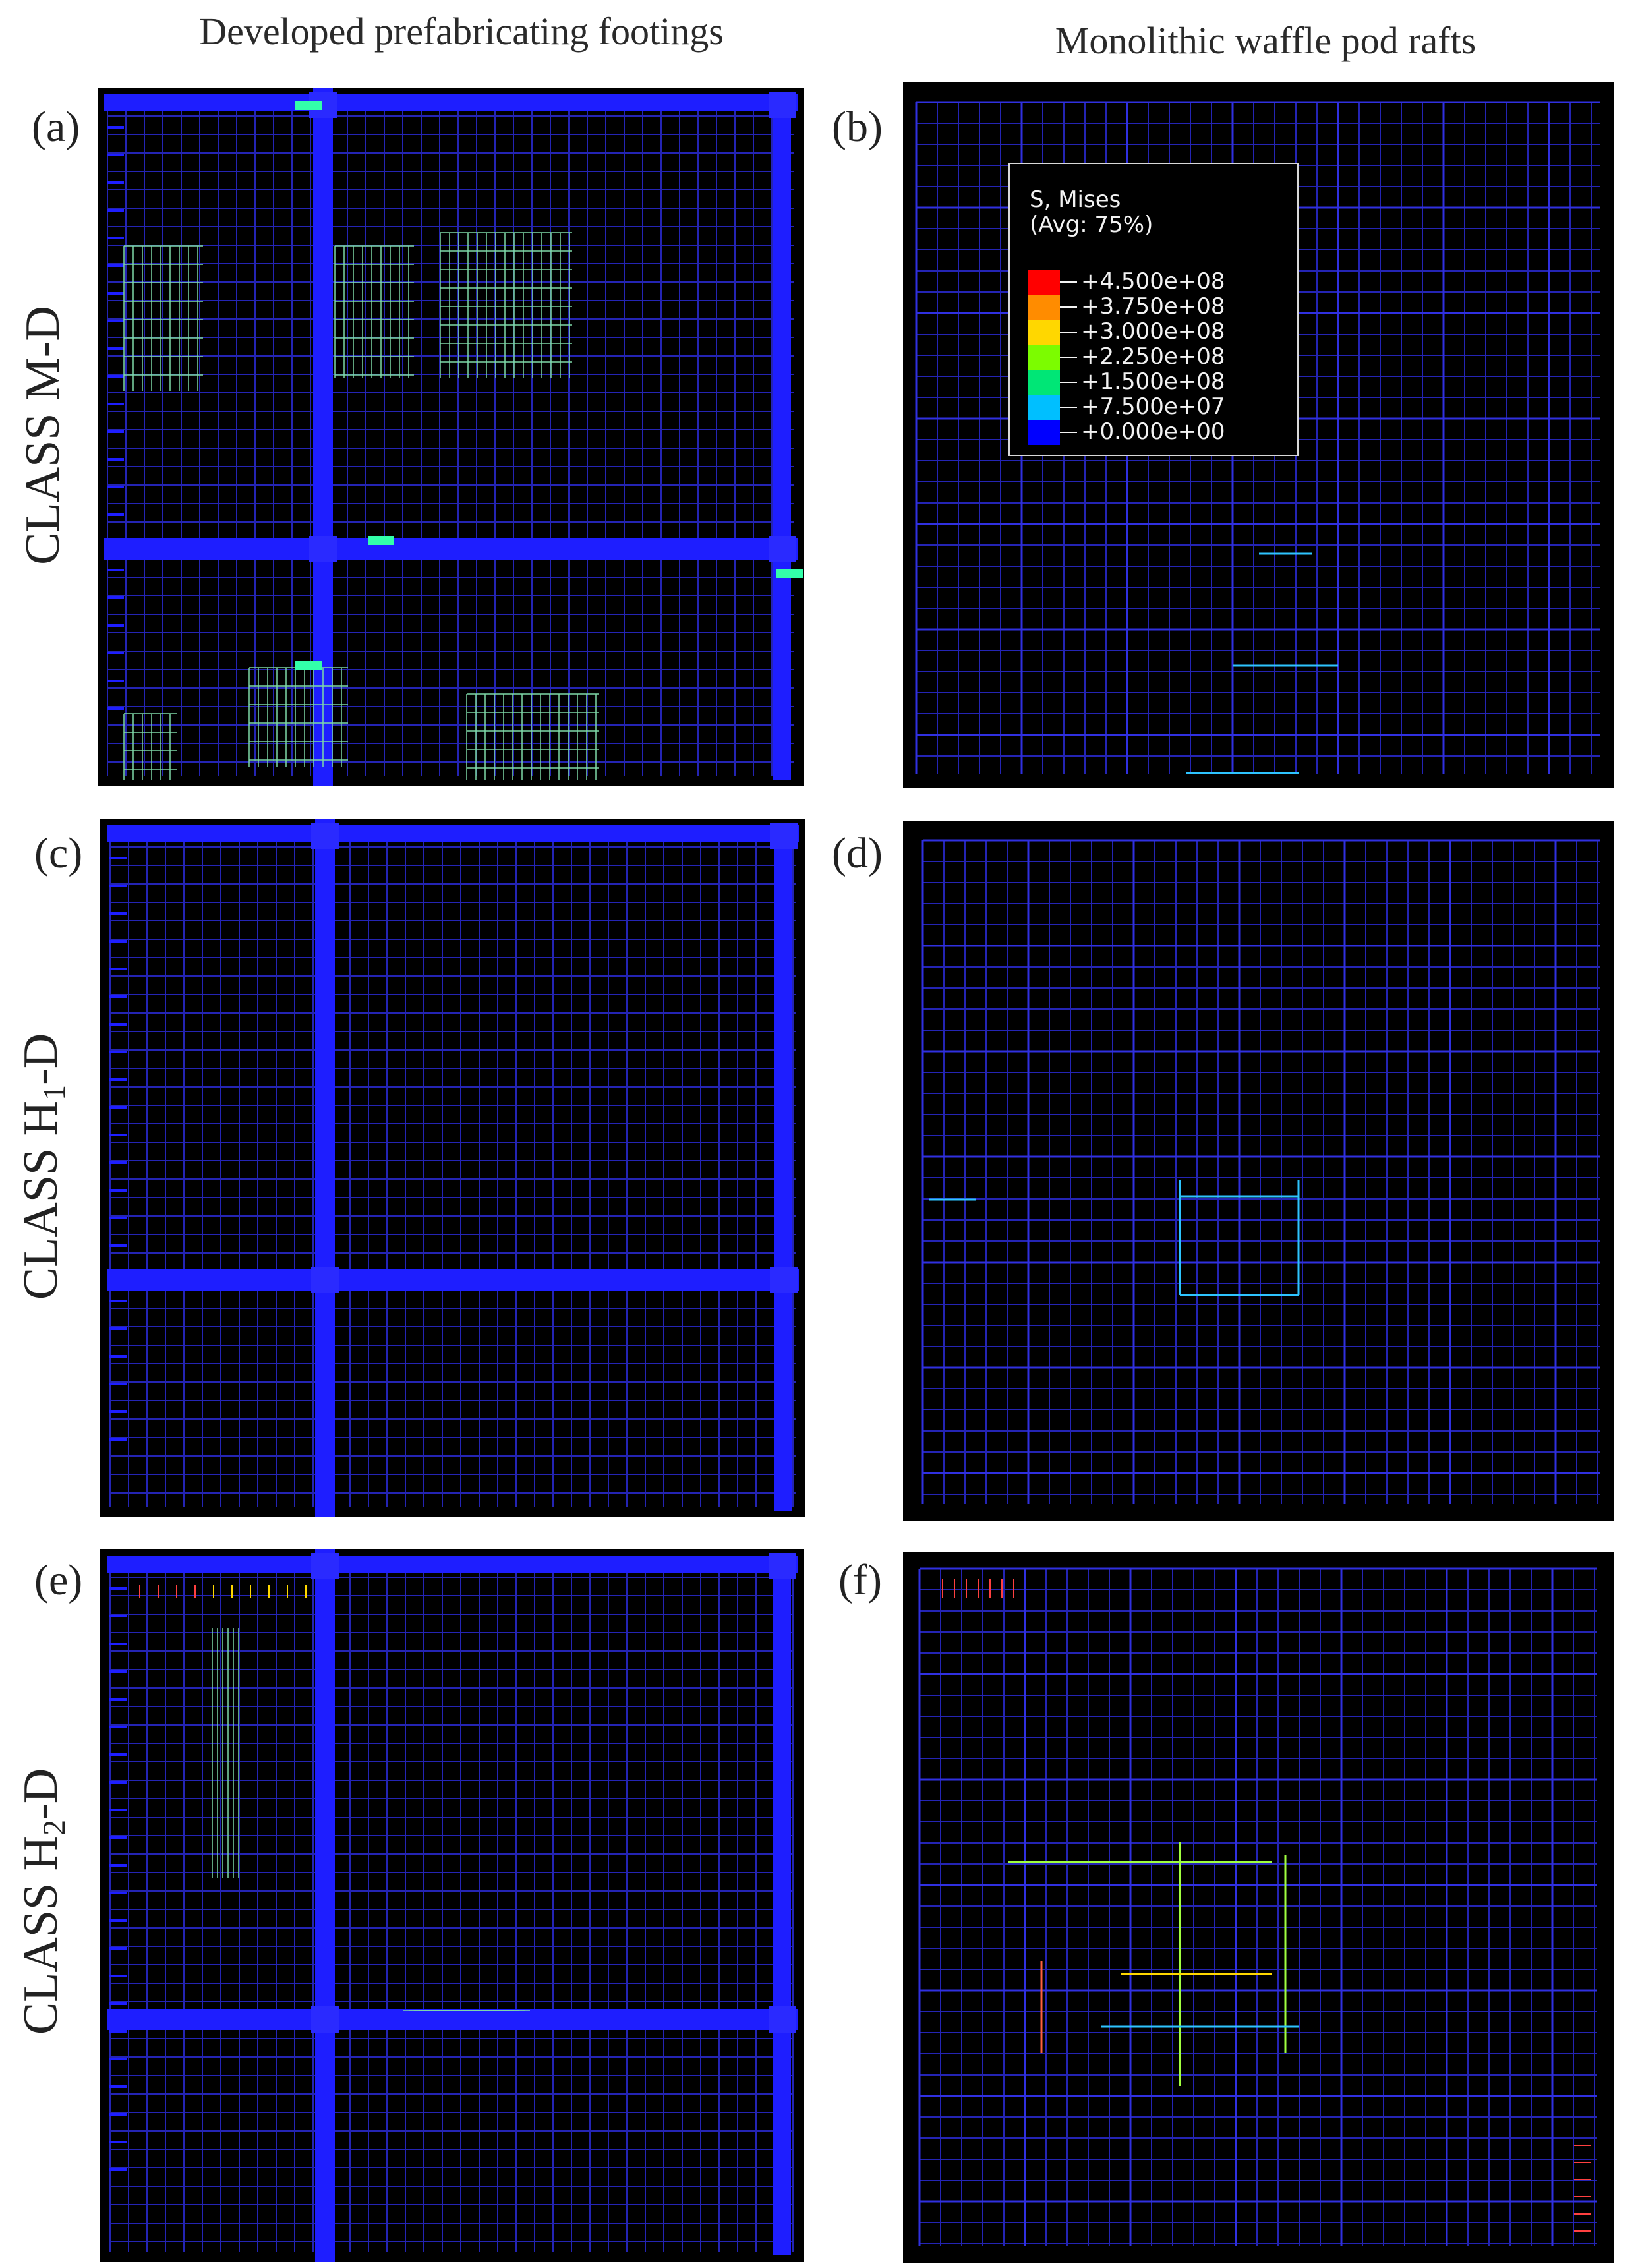 The image size is (1636, 2268). Describe the element at coordinates (1153, 406) in the screenshot. I see `legend-value: +7.500e+07` at that location.